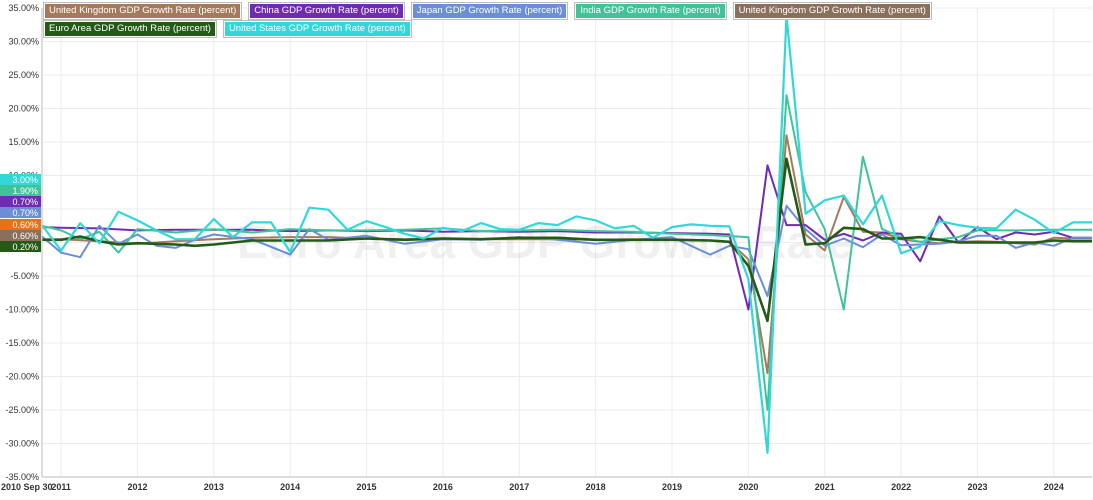 This screenshot has height=500, width=1093. What do you see at coordinates (443, 487) in the screenshot?
I see `x-tick-label: 2016` at bounding box center [443, 487].